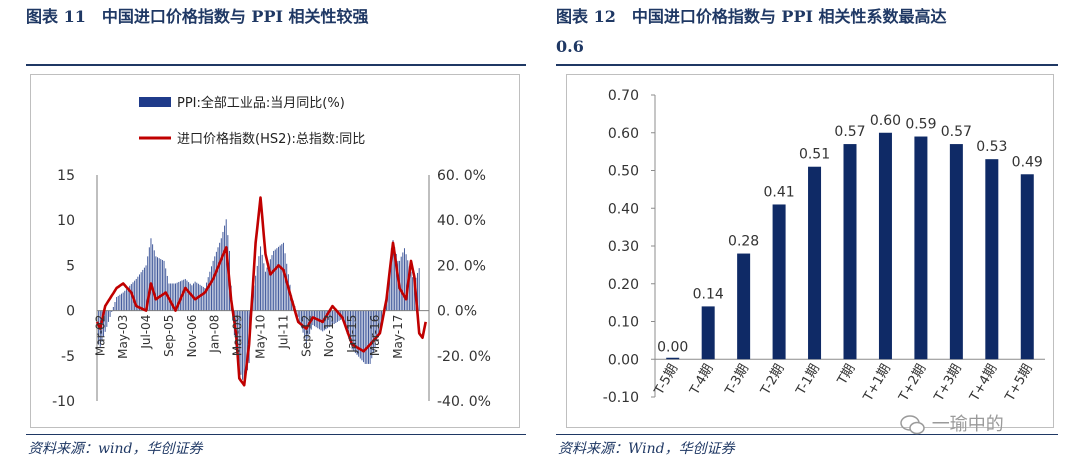  What do you see at coordinates (737, 380) in the screenshot?
I see `x-category-label: T-3期` at bounding box center [737, 380].